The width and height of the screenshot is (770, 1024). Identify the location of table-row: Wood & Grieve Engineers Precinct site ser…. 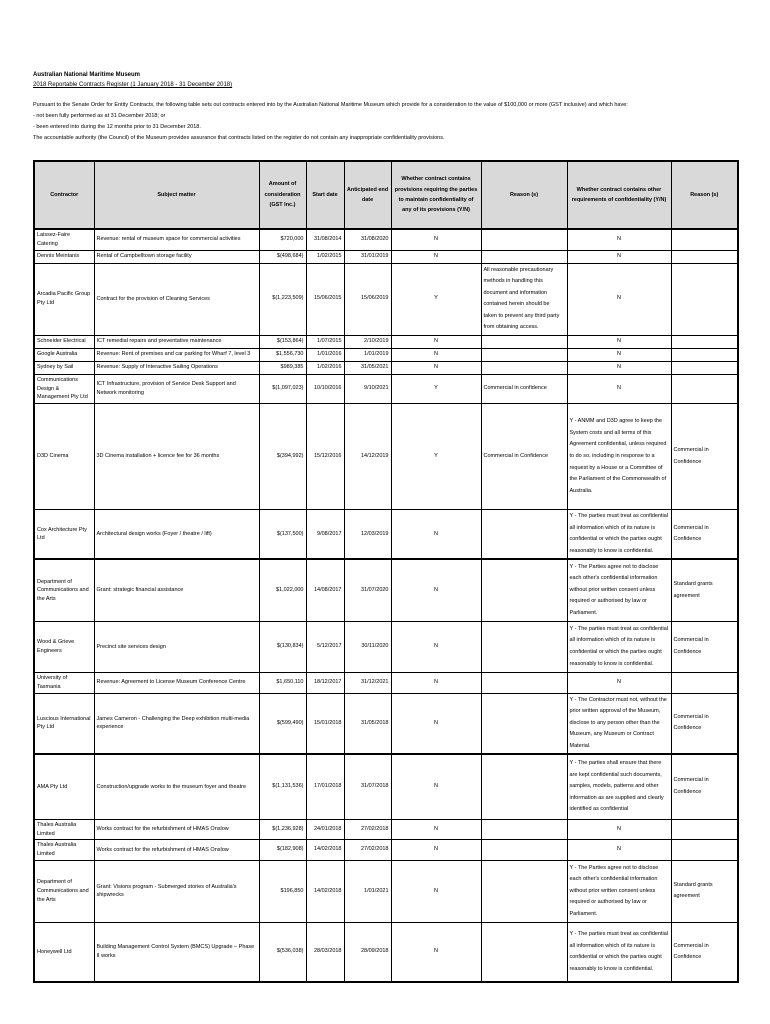
(386, 646).